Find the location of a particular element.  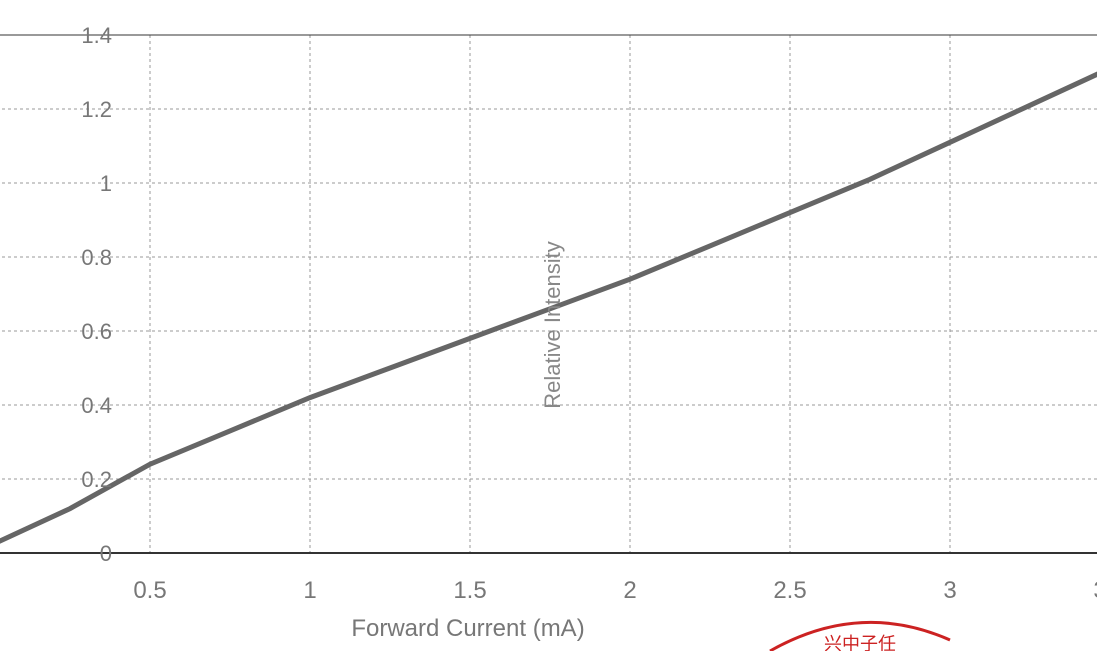

stamp-text: 兴中子任 is located at coordinates (860, 642).